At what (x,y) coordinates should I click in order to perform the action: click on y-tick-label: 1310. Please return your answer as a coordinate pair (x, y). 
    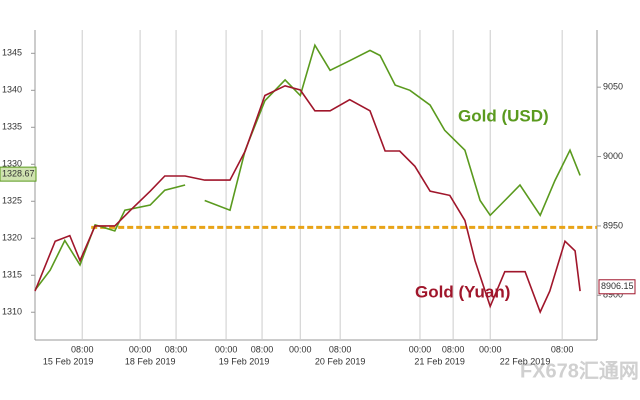
    Looking at the image, I should click on (12, 312).